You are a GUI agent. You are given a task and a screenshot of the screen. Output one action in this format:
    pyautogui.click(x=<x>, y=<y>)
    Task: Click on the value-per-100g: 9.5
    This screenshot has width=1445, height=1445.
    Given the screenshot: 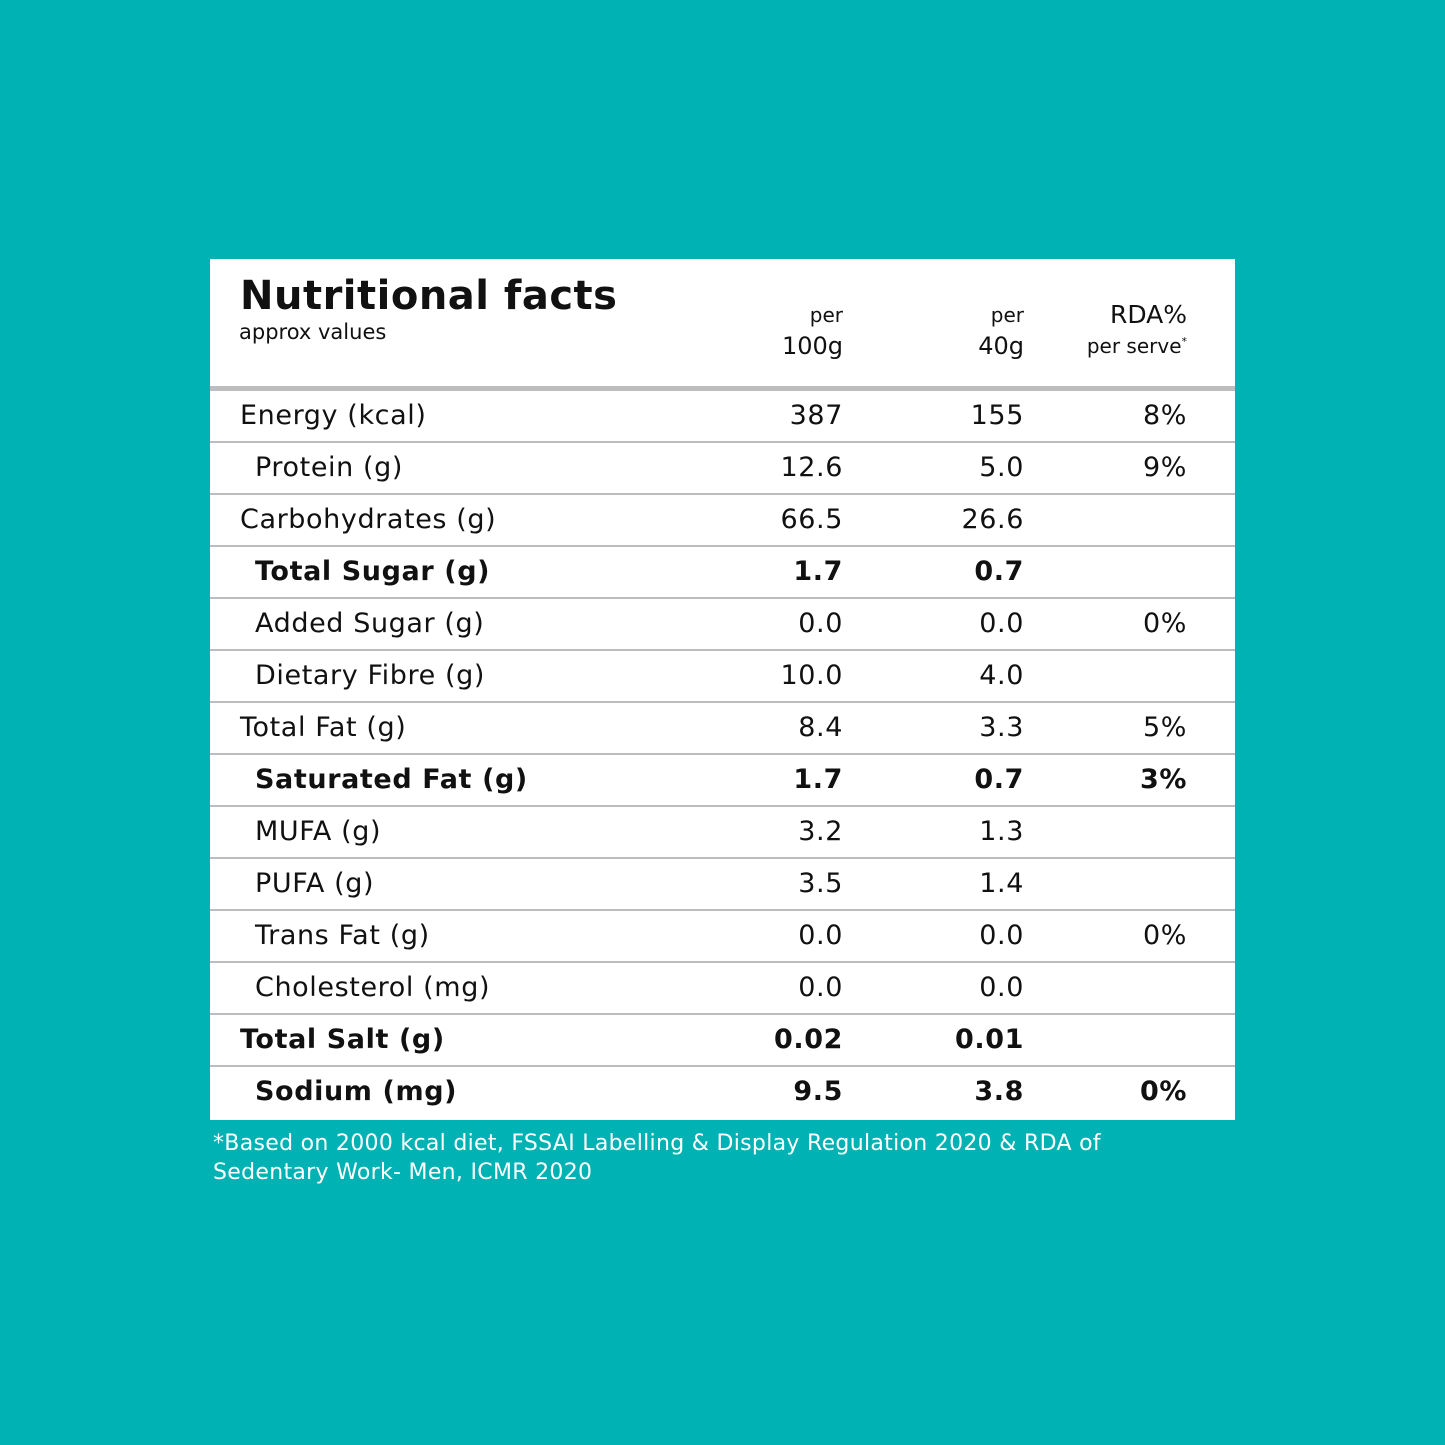 What is the action you would take?
    pyautogui.click(x=818, y=1091)
    